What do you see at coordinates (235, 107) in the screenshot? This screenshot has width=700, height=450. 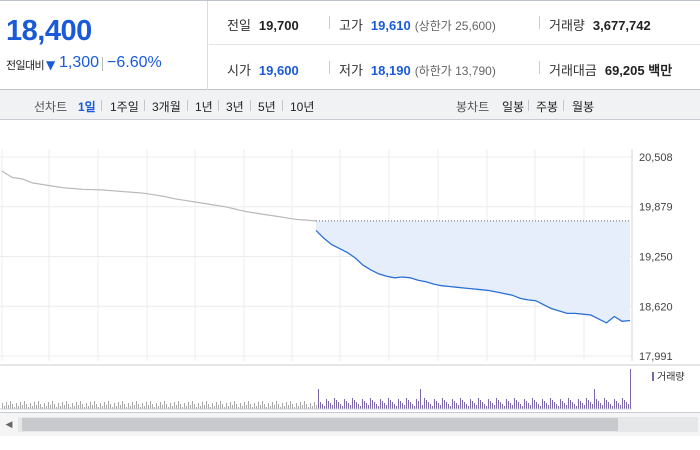 I see `period-3y-button: 3년` at bounding box center [235, 107].